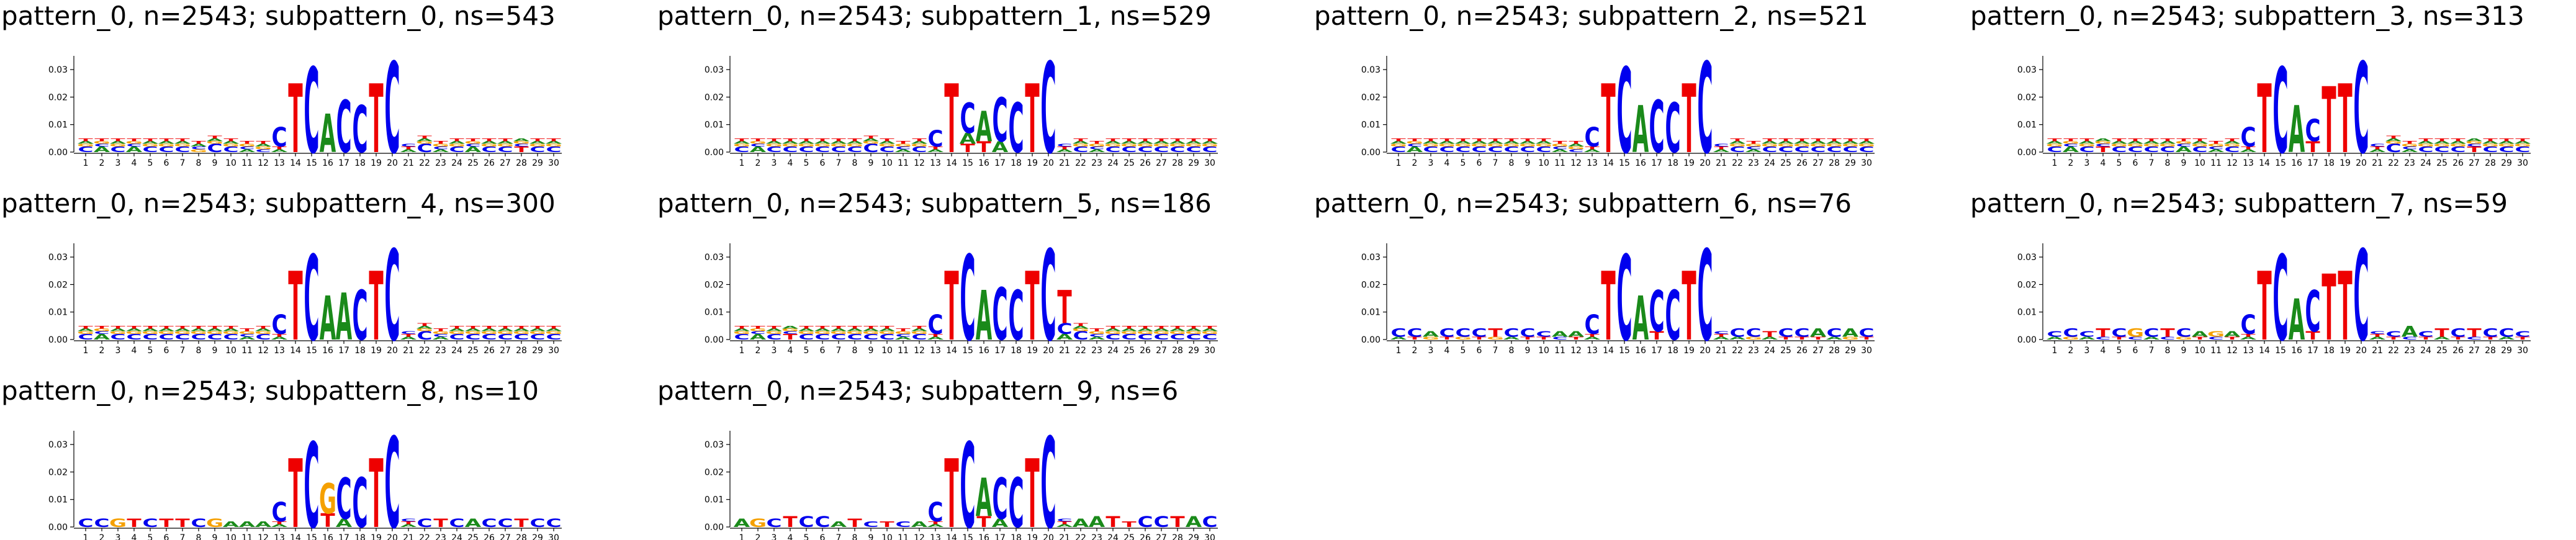  Describe the element at coordinates (774, 351) in the screenshot. I see `x-tick-label: 3` at that location.